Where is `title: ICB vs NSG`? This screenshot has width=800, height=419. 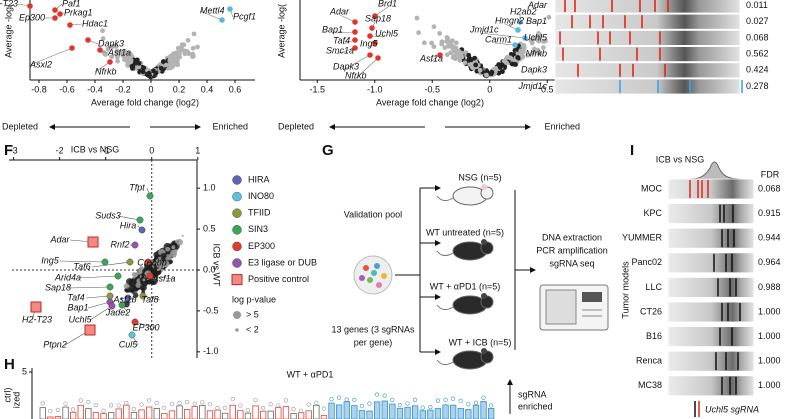 title: ICB vs NSG is located at coordinates (680, 159).